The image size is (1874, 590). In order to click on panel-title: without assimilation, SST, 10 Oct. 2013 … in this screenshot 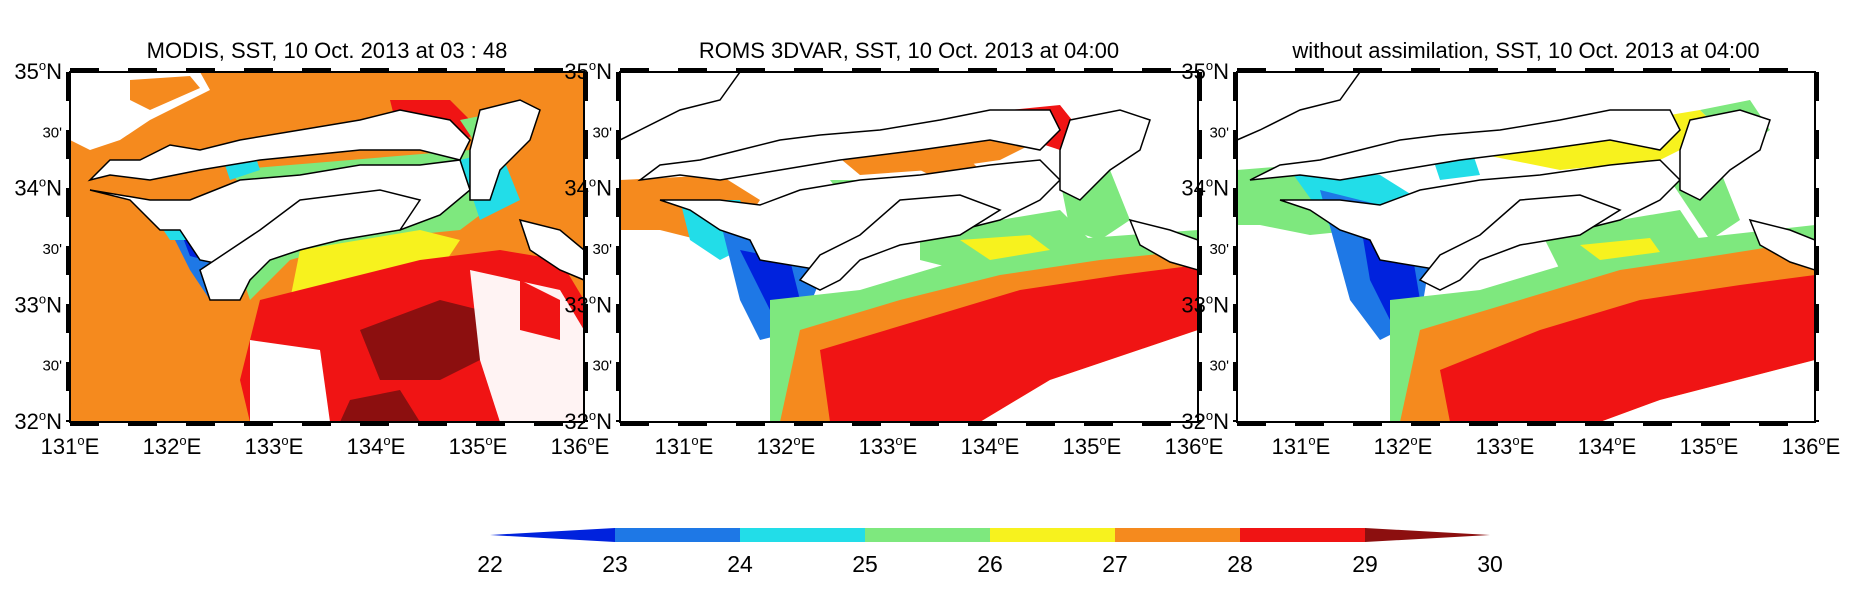, I will do `click(1525, 50)`.